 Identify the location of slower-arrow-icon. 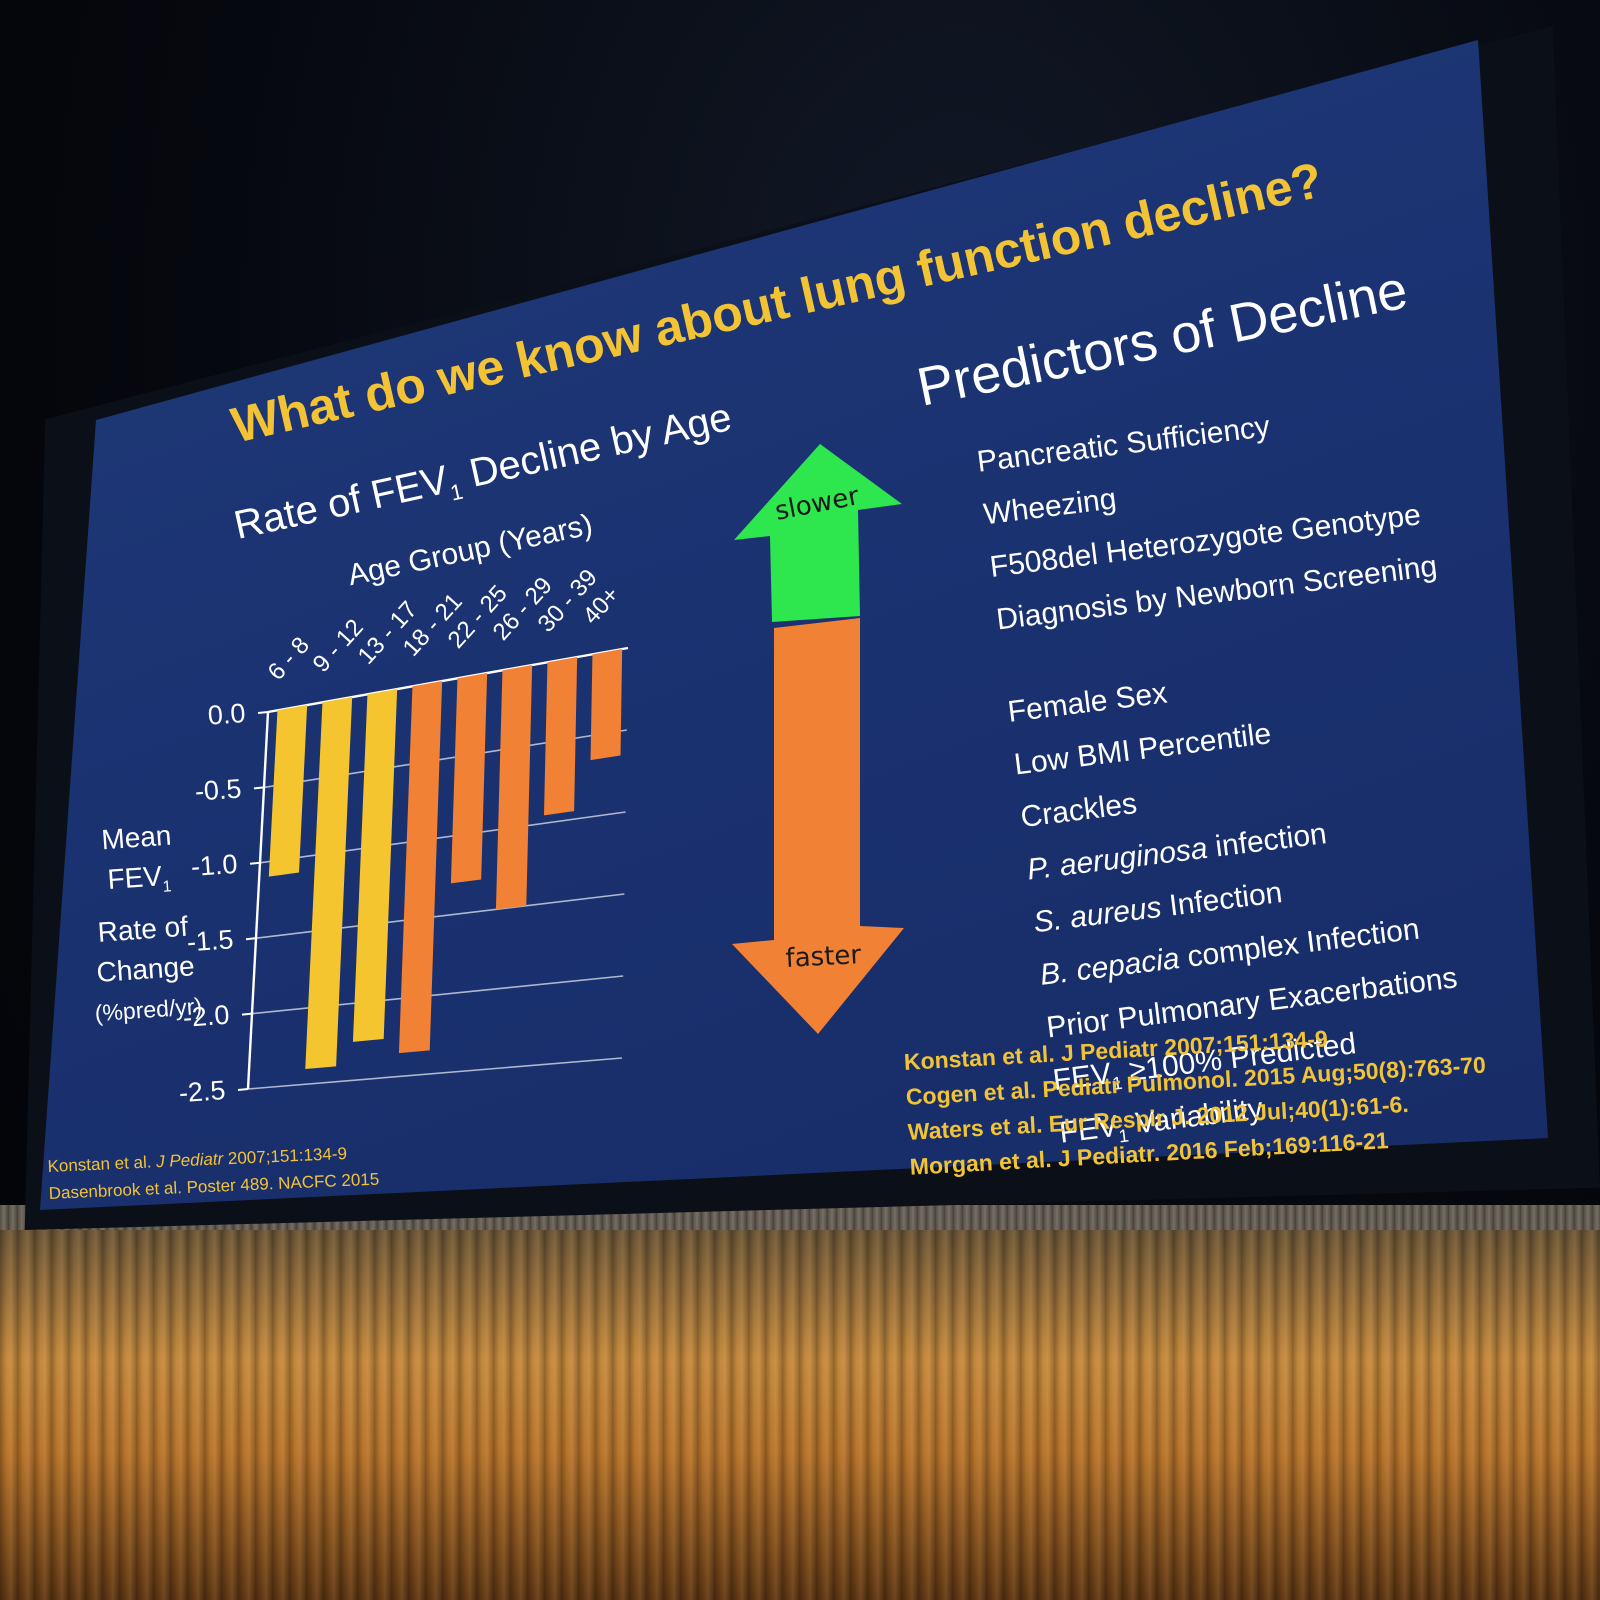
(818, 533).